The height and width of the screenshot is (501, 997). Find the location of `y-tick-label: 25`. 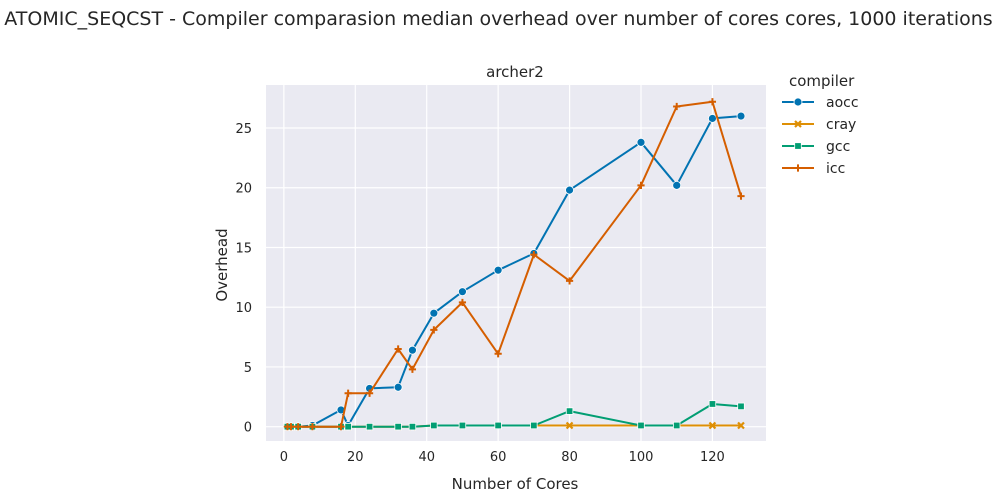

y-tick-label: 25 is located at coordinates (243, 129).